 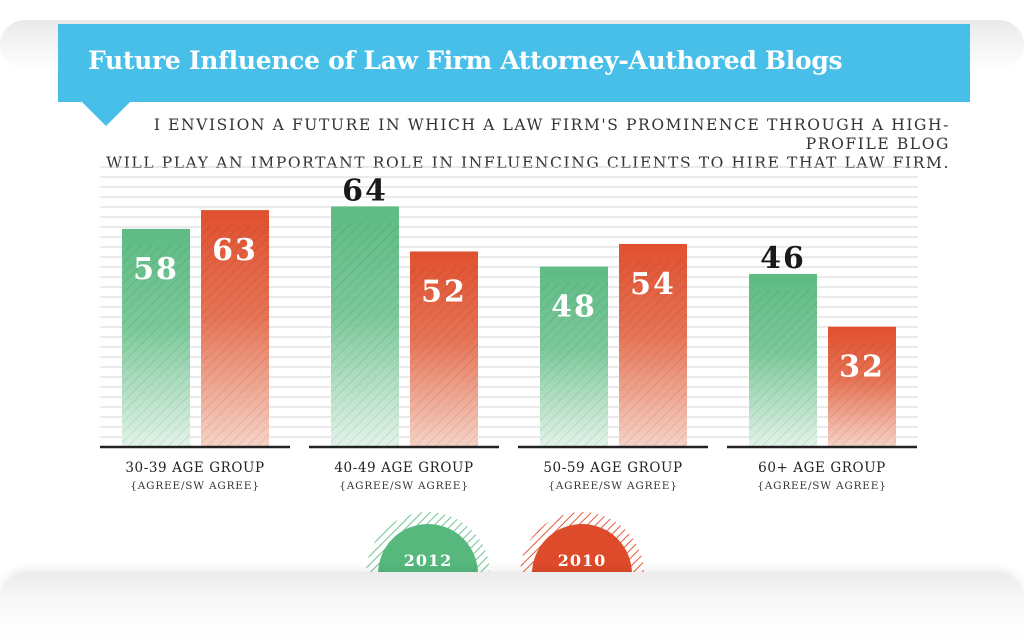 I want to click on bar-2012-3: 48, so click(x=574, y=356).